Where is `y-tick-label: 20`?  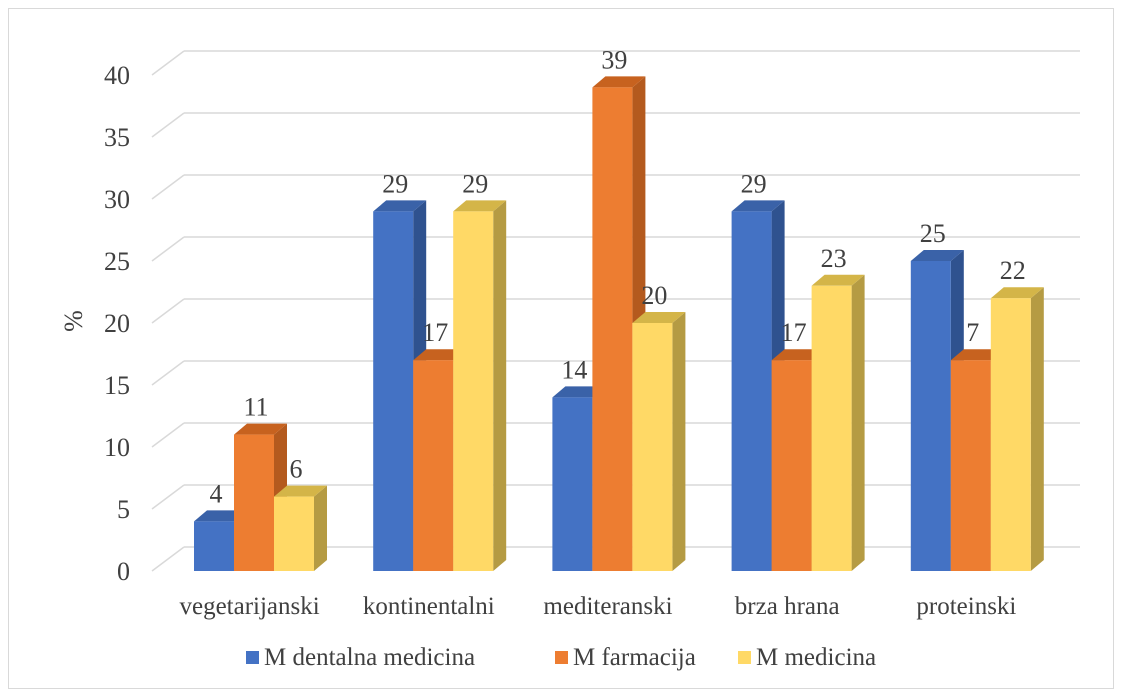 y-tick-label: 20 is located at coordinates (117, 323).